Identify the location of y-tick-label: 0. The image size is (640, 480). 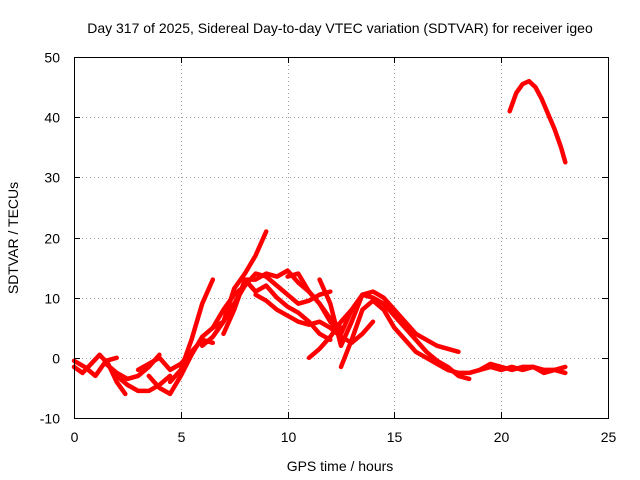
(56, 359).